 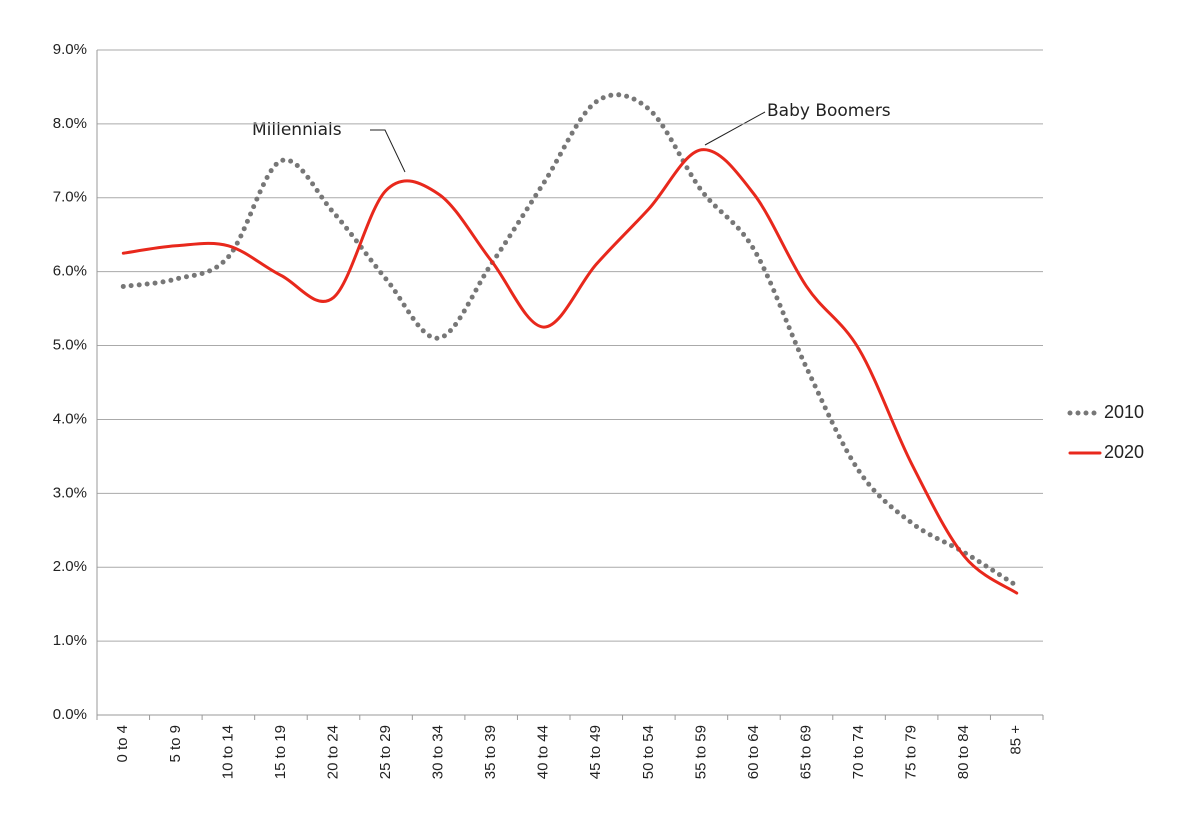 What do you see at coordinates (70, 566) in the screenshot?
I see `y-tick-label: 2.0%` at bounding box center [70, 566].